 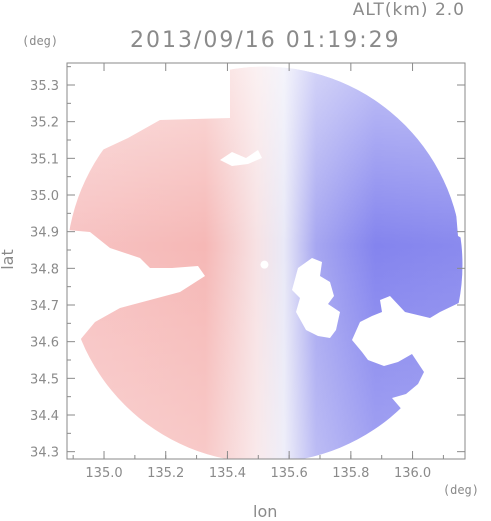 What do you see at coordinates (460, 490) in the screenshot?
I see `x-axis-unit: (deg)` at bounding box center [460, 490].